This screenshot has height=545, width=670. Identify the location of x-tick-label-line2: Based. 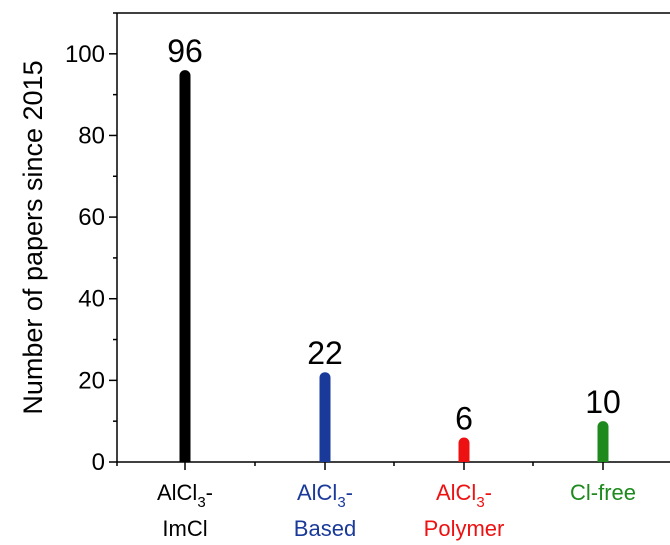
(325, 528).